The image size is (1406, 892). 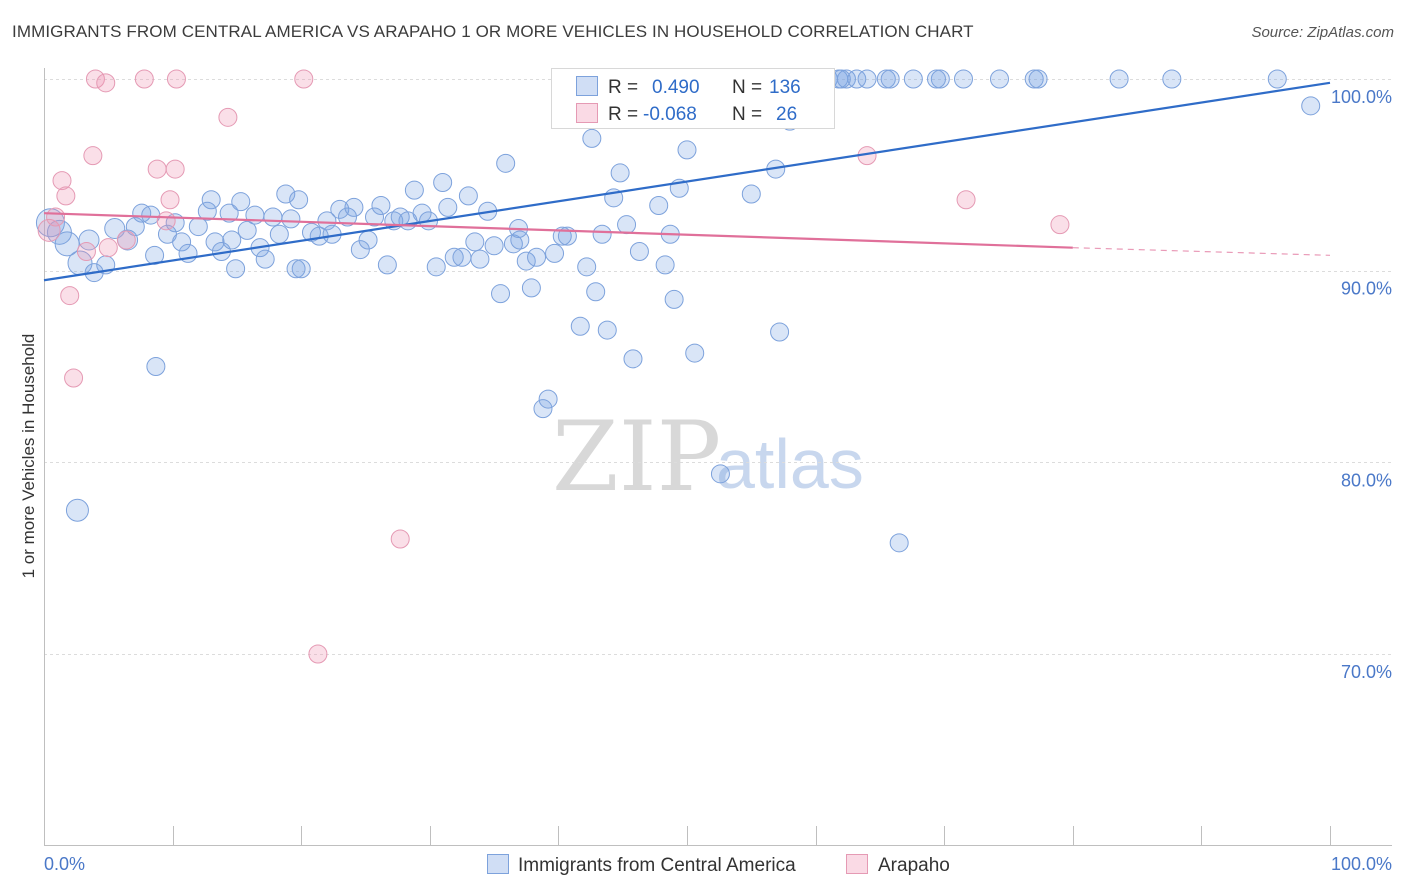 I want to click on legend-r-label-1: R =, so click(x=623, y=87).